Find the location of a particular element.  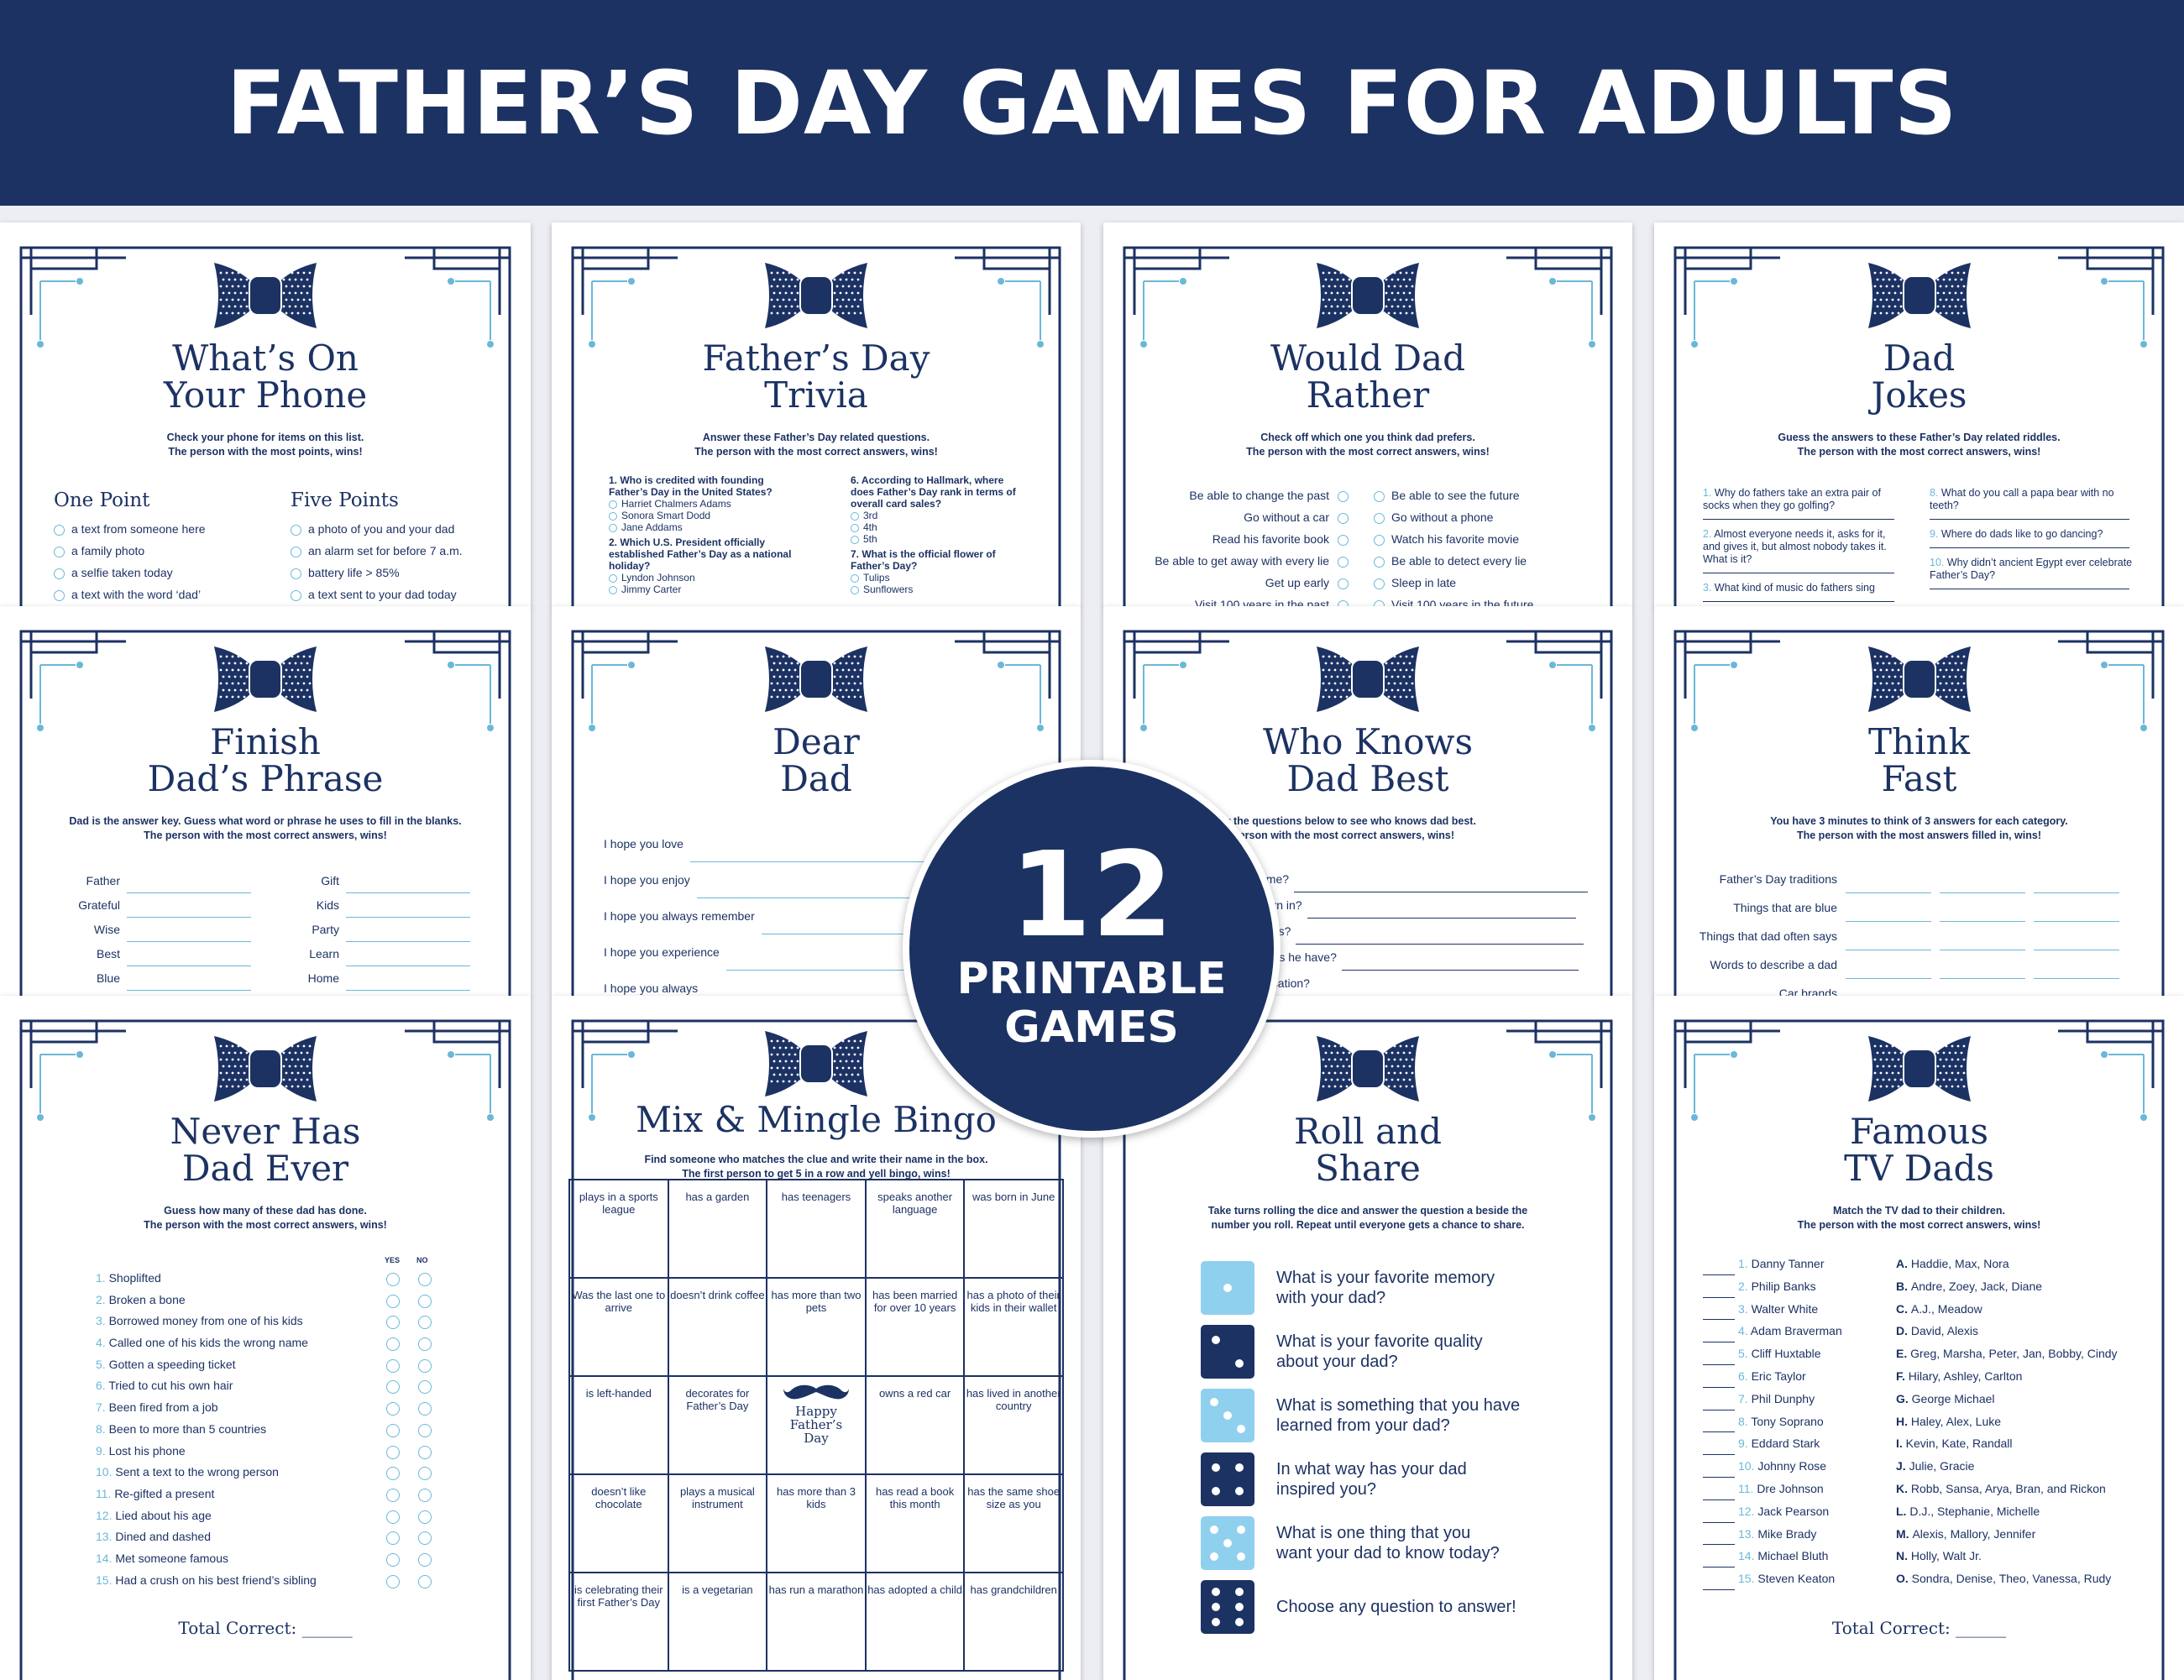

bingo-free-space: Happy Father’s Day is located at coordinates (816, 1425).